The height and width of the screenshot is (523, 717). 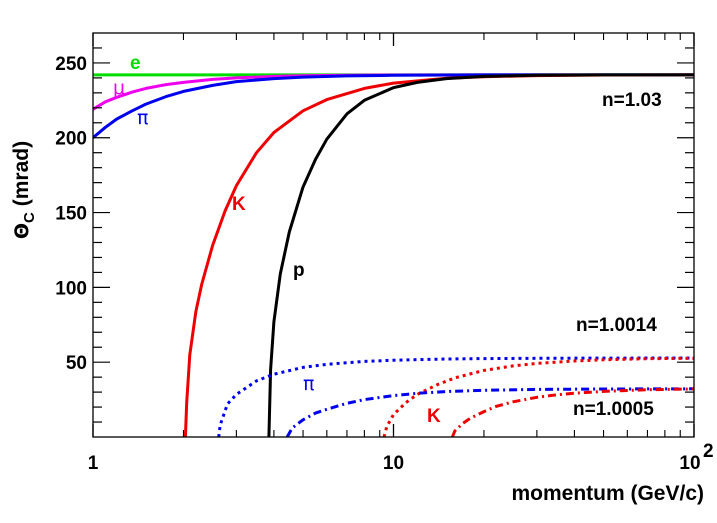 What do you see at coordinates (135, 63) in the screenshot?
I see `annotation-label: e` at bounding box center [135, 63].